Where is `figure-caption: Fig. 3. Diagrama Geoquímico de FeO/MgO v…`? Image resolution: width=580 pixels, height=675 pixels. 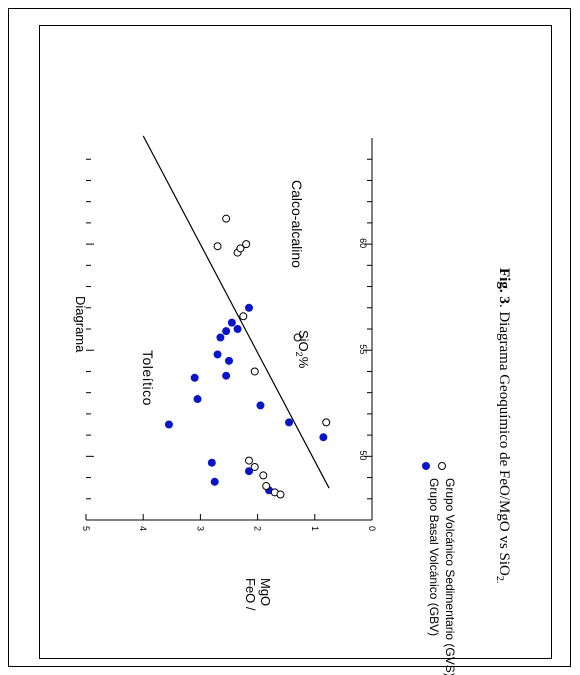
figure-caption: Fig. 3. Diagrama Geoquímico de FeO/MgO v… is located at coordinates (503, 425).